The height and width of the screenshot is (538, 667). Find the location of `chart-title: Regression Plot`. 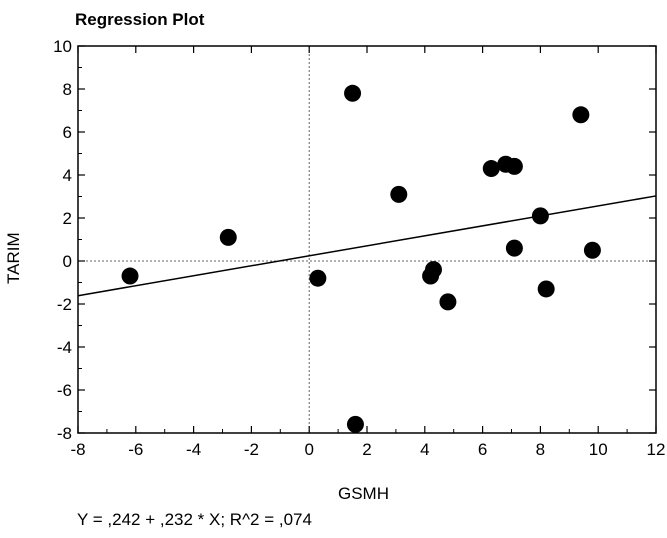

chart-title: Regression Plot is located at coordinates (140, 19).